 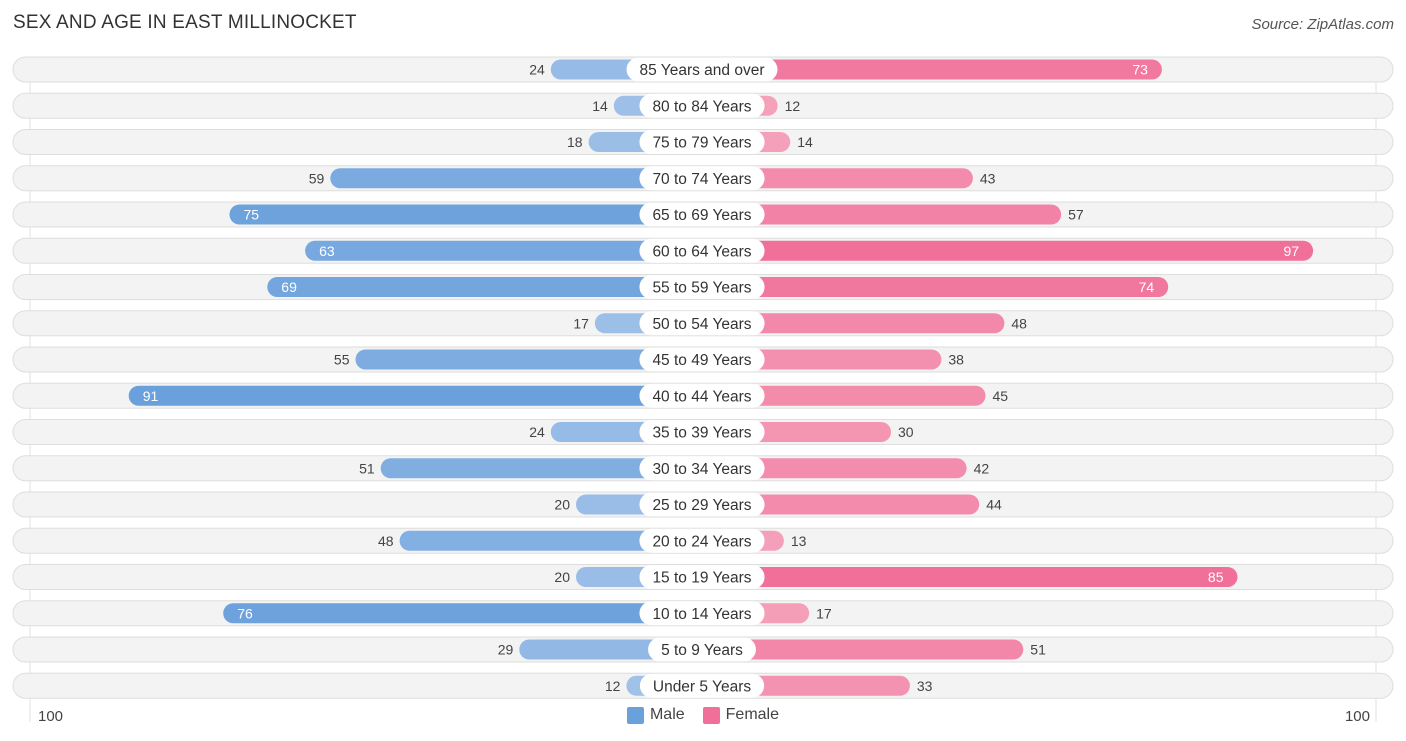 I want to click on category-label: 60 to 64 Years, so click(x=701, y=251).